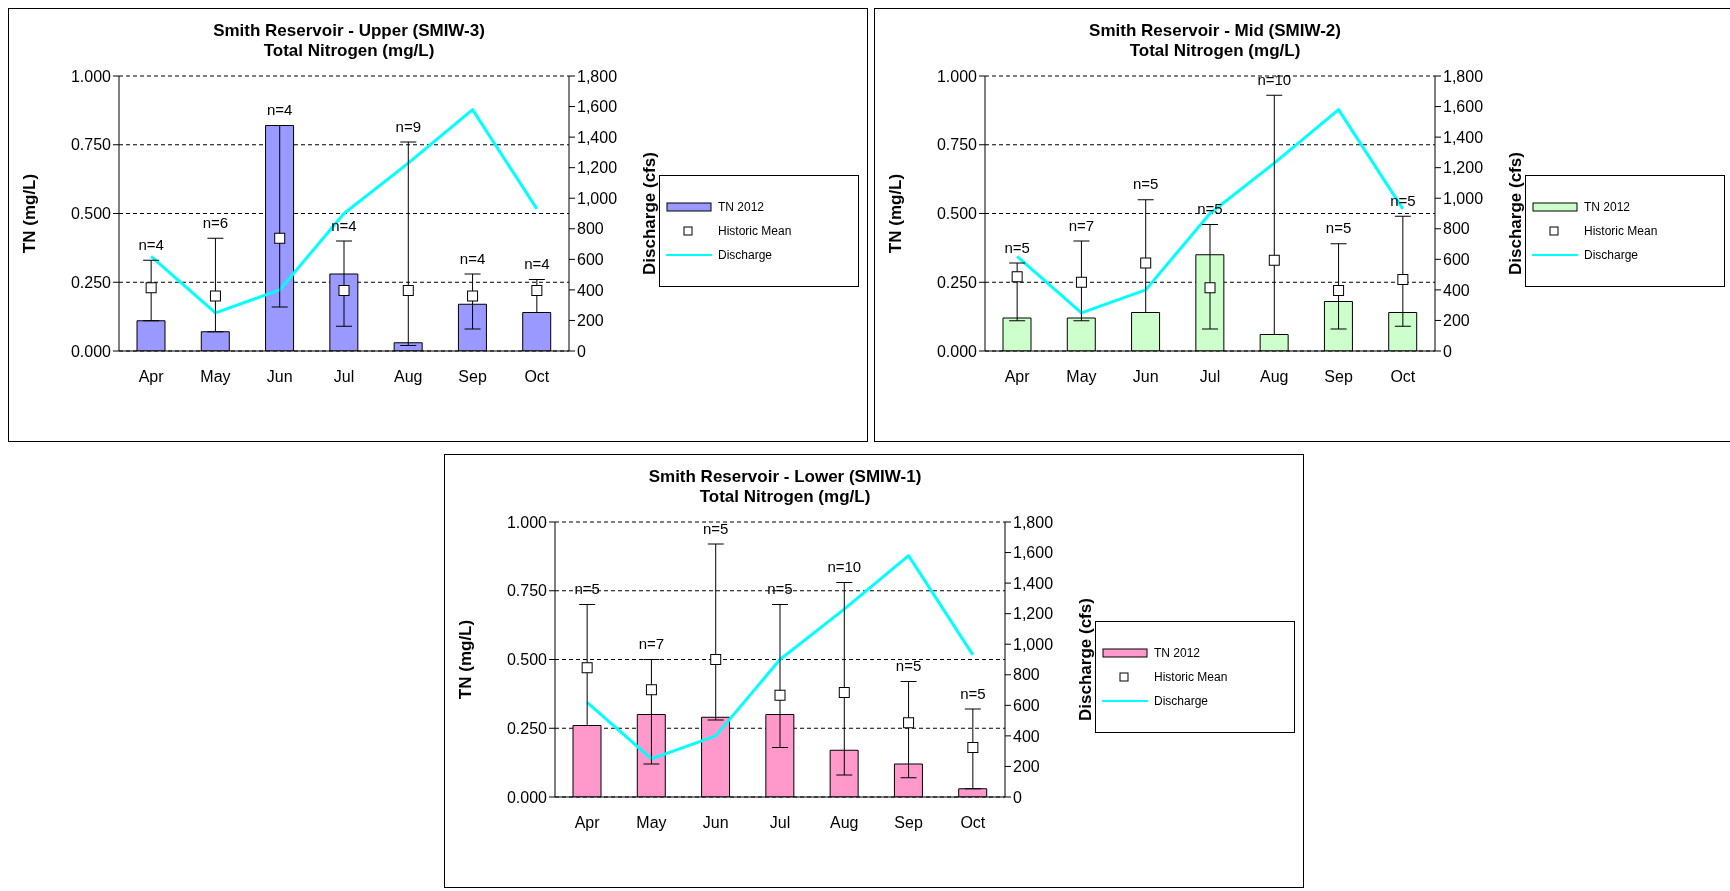 This screenshot has width=1730, height=891. I want to click on annotation: n=7, so click(651, 643).